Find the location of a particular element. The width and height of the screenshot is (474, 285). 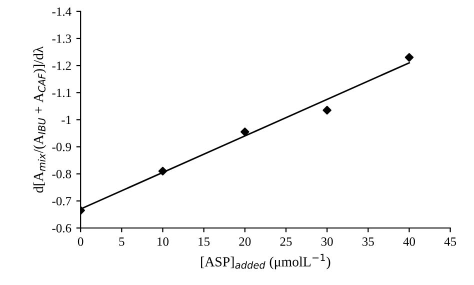

x-tick-label: 40 is located at coordinates (409, 241).